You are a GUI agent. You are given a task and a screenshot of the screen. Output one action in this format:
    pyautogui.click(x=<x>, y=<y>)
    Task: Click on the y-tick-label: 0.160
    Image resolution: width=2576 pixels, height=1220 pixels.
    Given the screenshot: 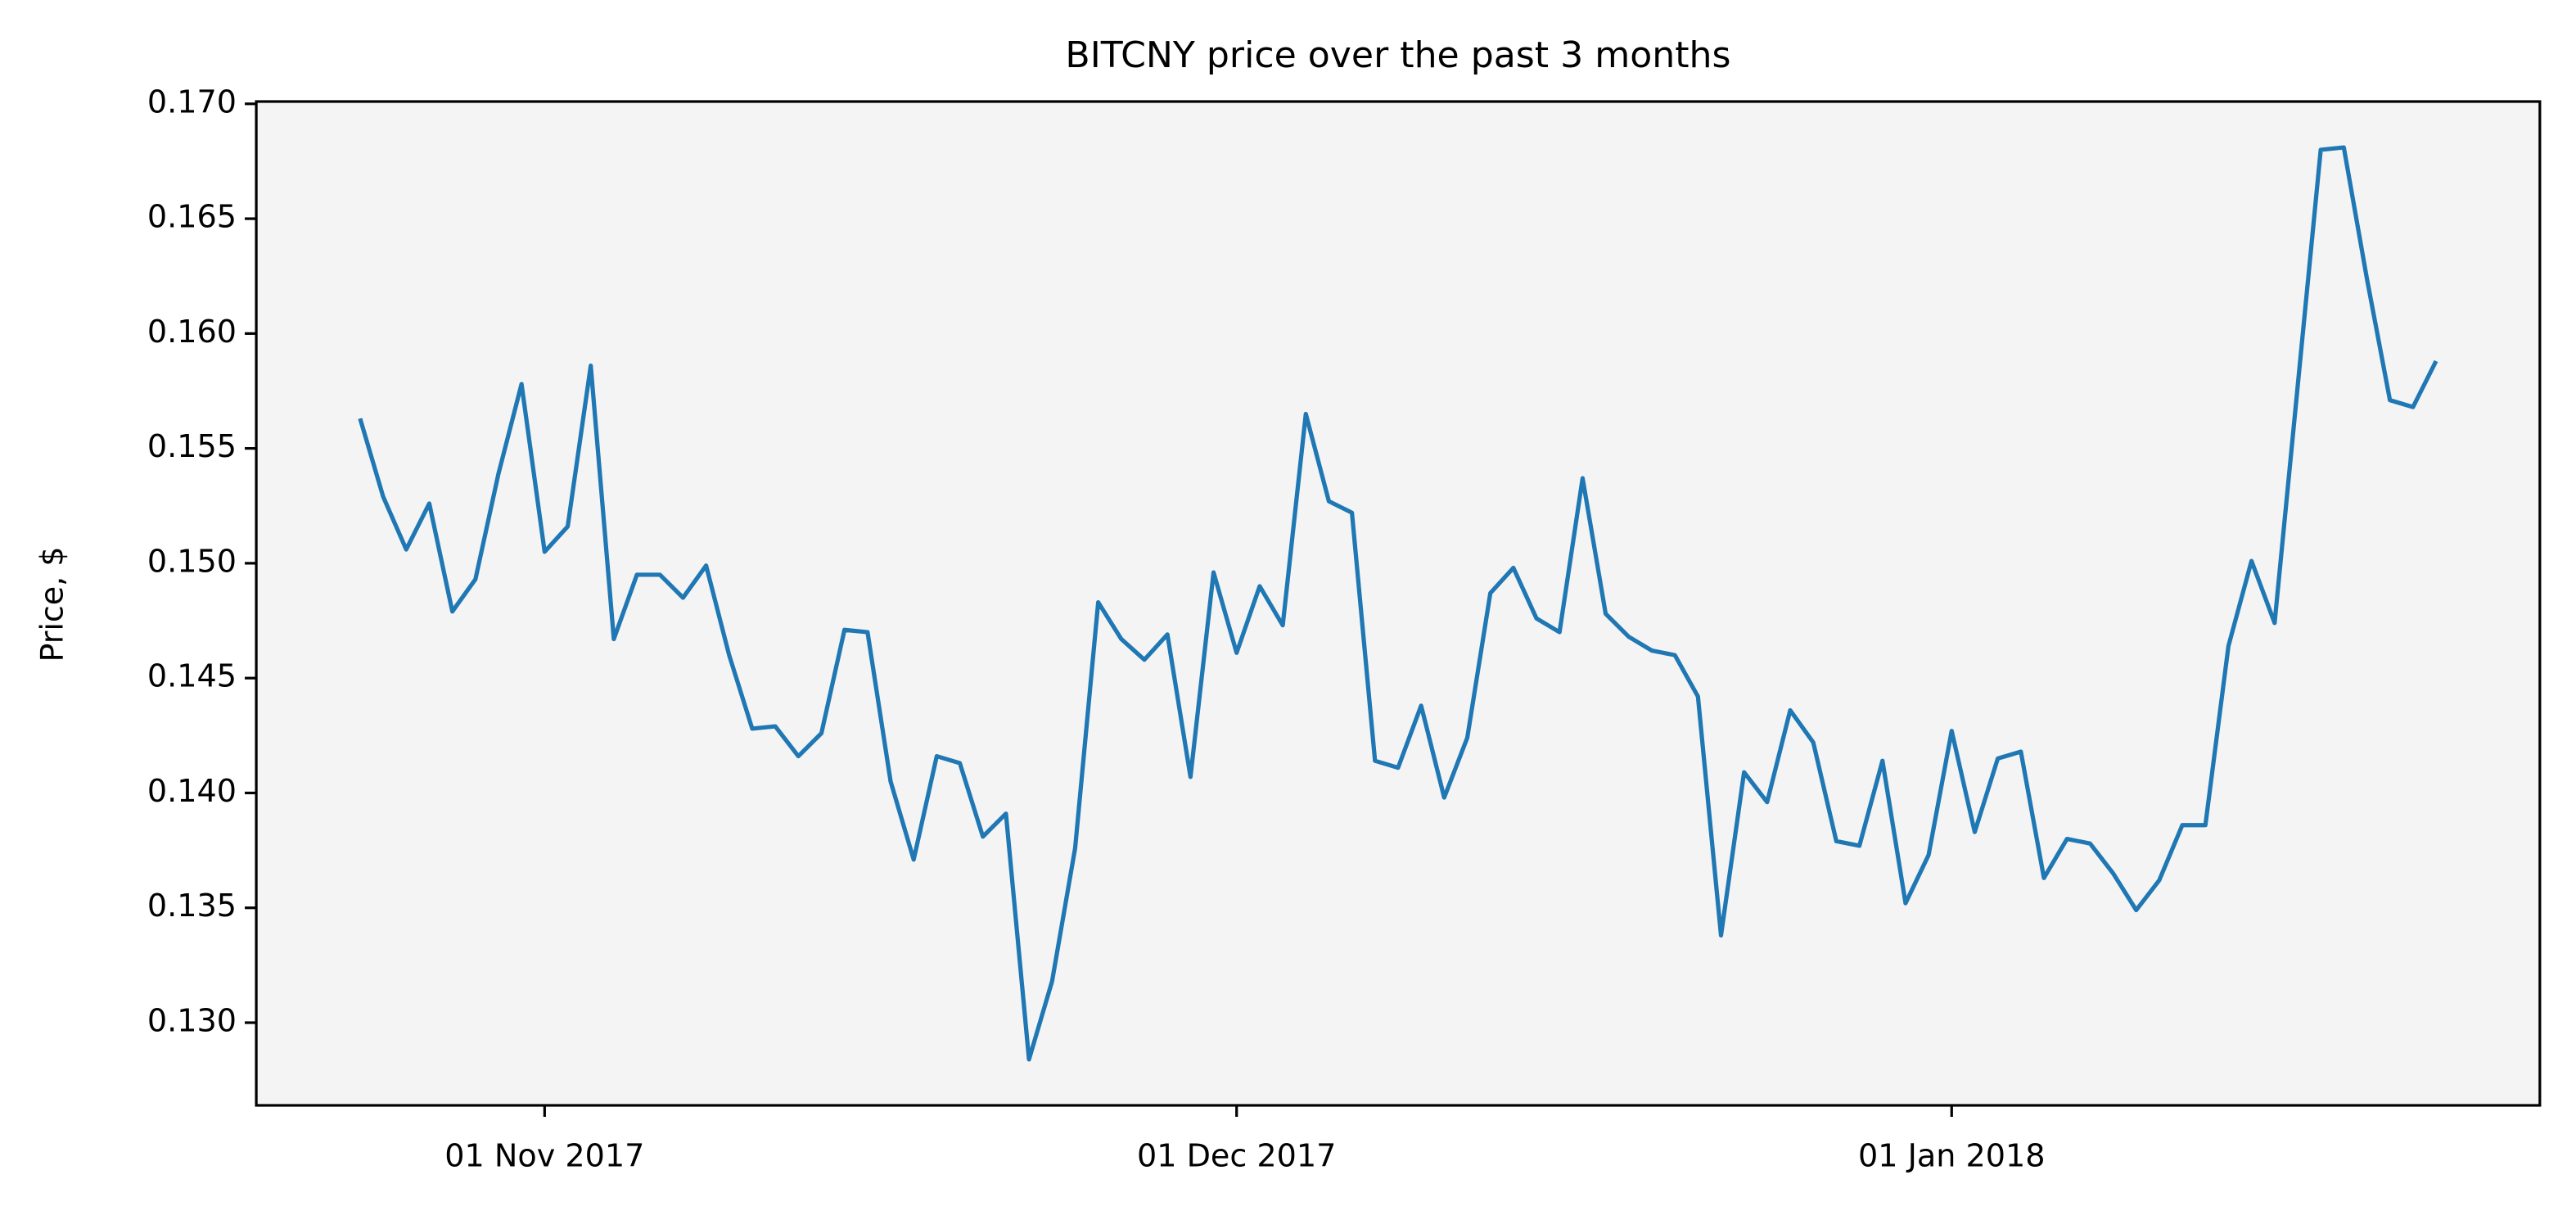 What is the action you would take?
    pyautogui.click(x=192, y=332)
    